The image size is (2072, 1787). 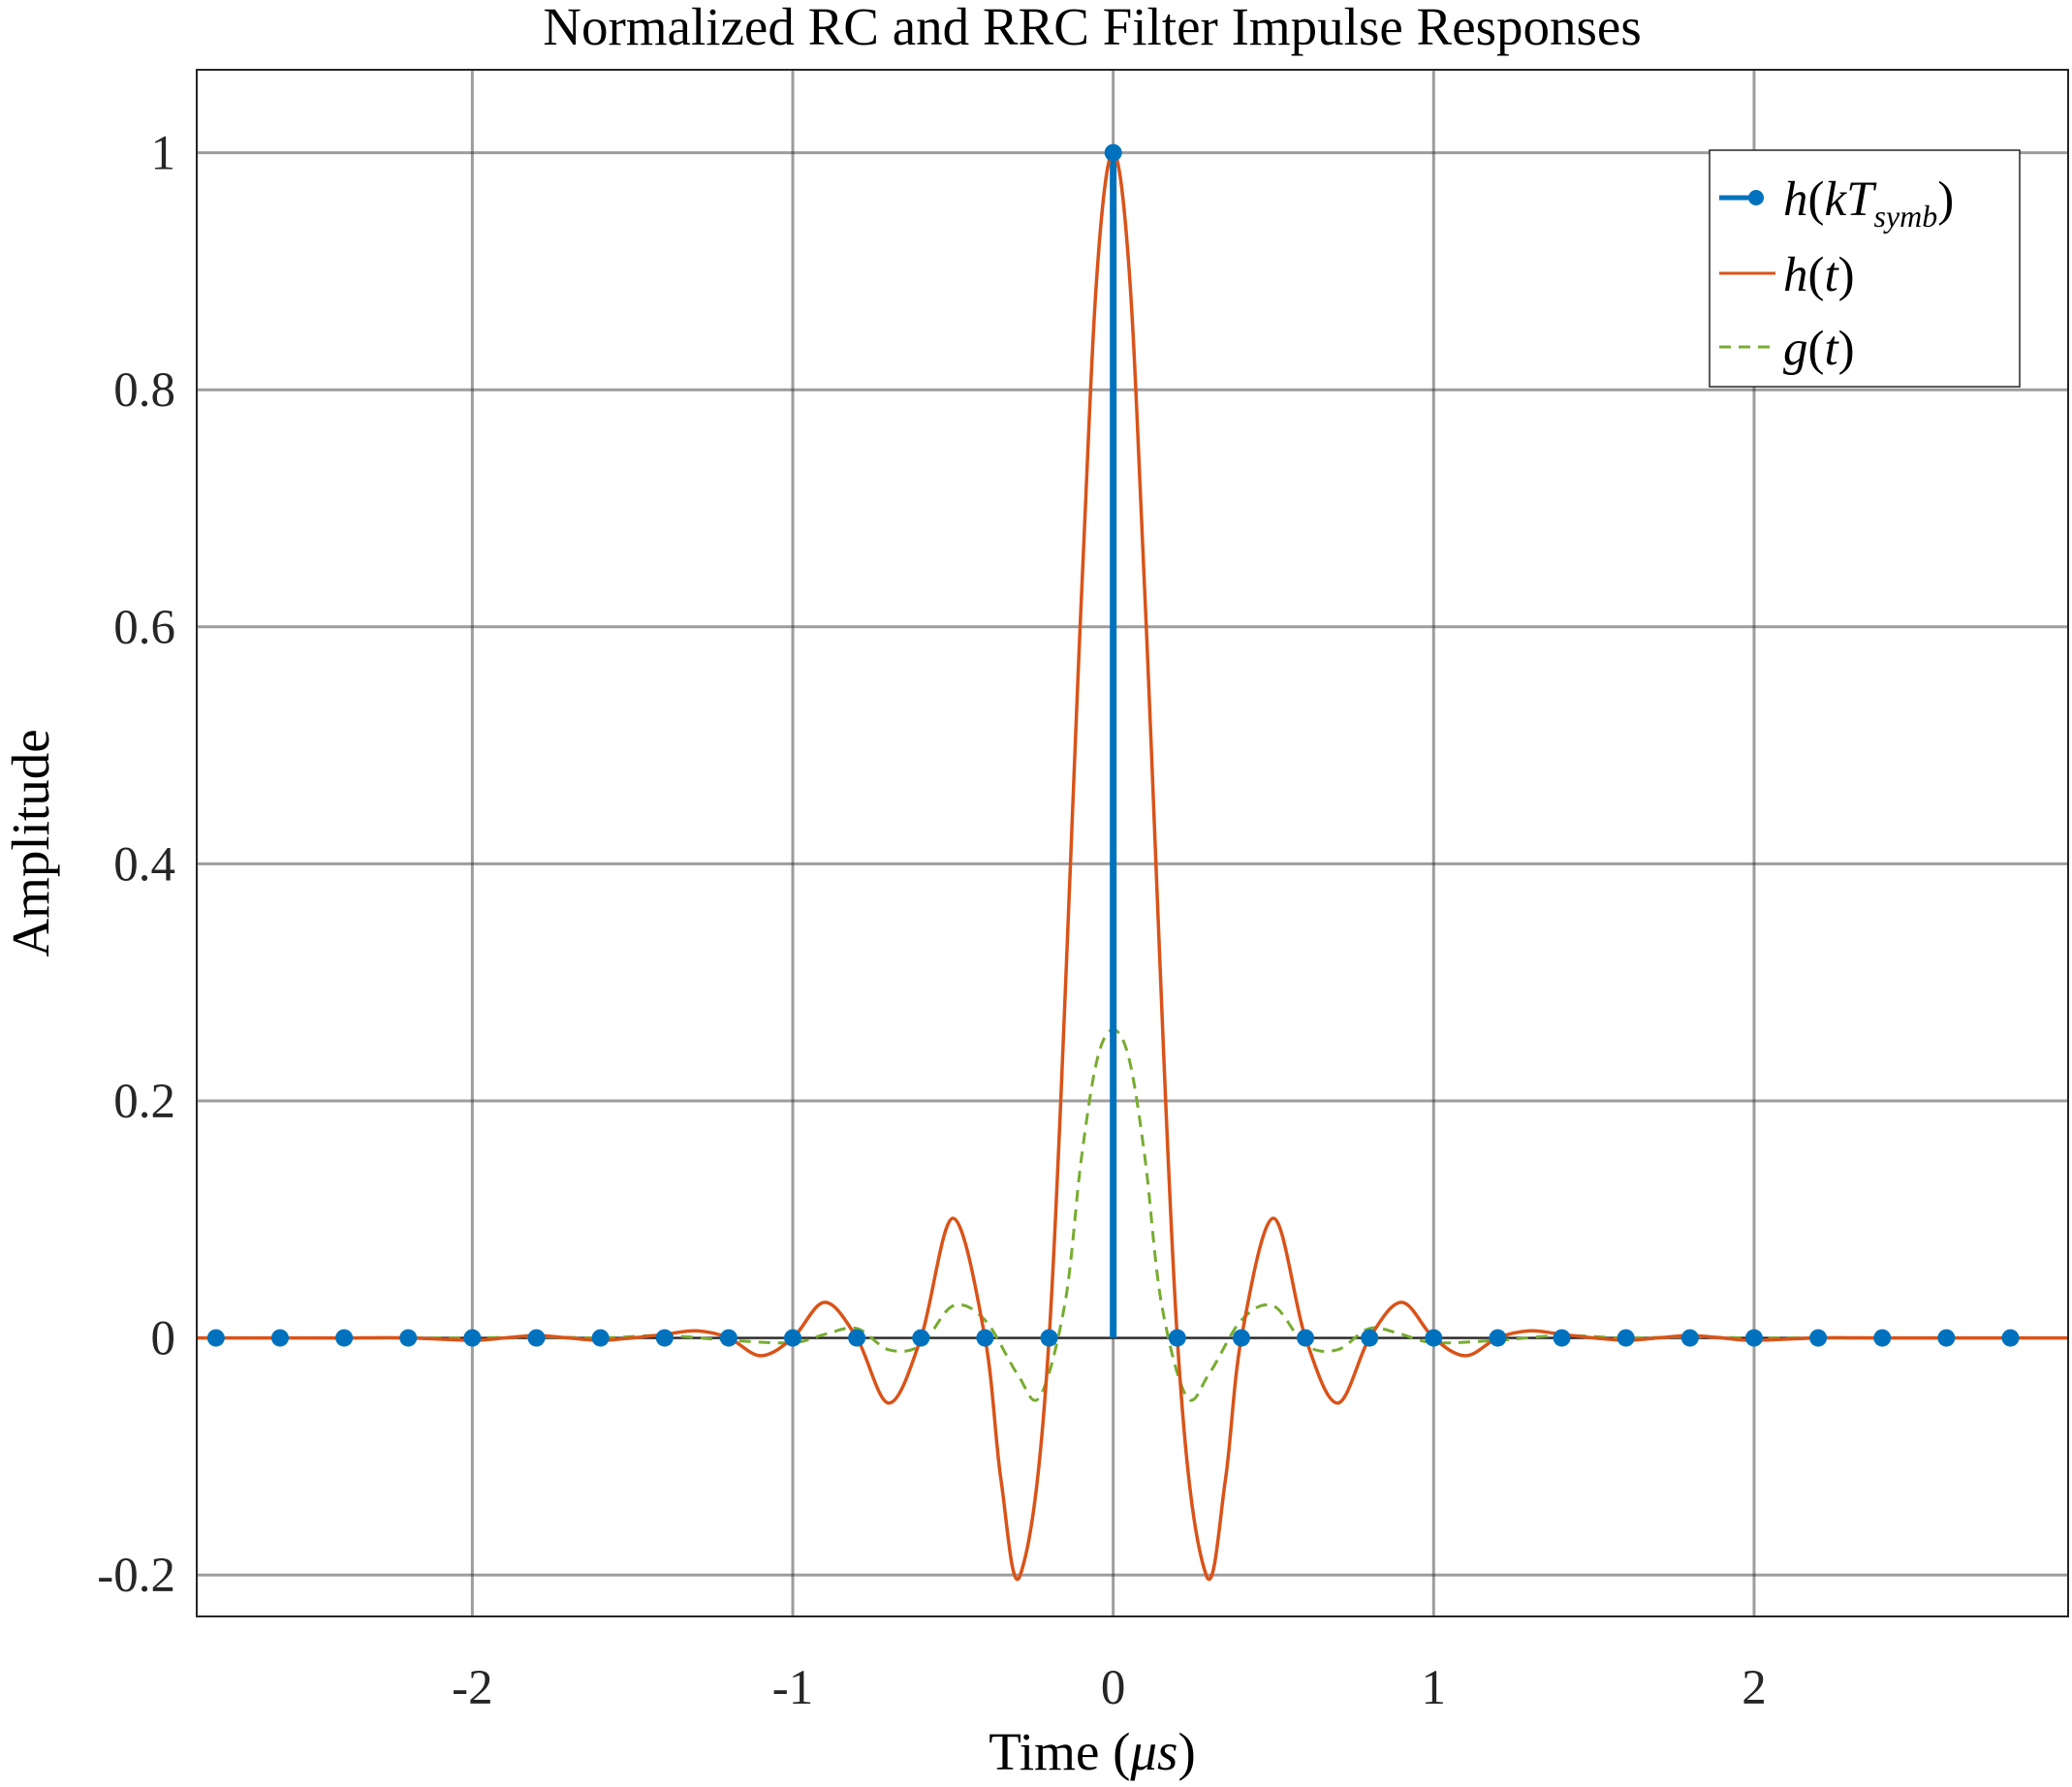 What do you see at coordinates (1817, 349) in the screenshot?
I see `legend-label-g-t-open: (` at bounding box center [1817, 349].